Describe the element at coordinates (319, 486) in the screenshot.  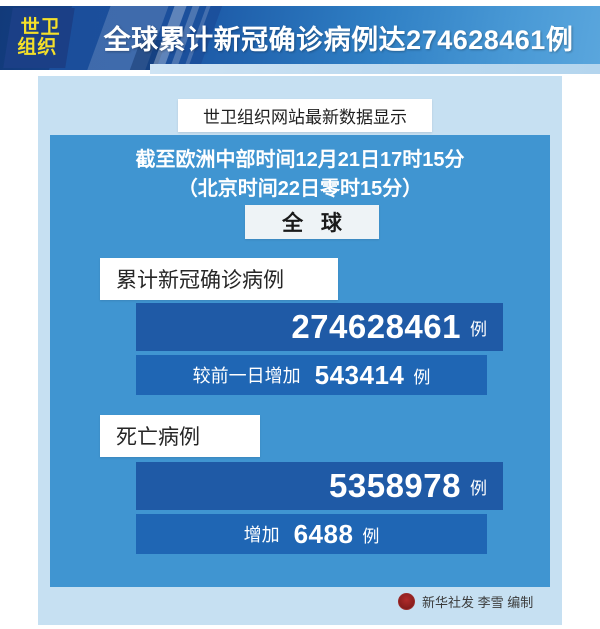
I see `deaths-total-bar: 5358978 例` at that location.